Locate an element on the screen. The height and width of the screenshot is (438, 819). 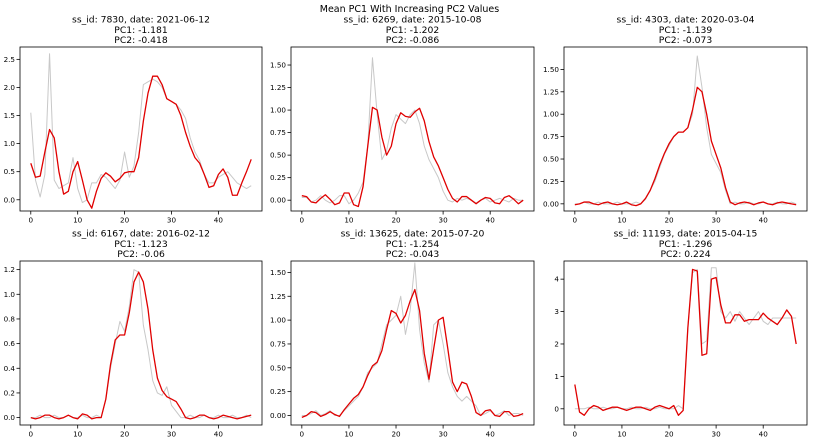
y-tick-label: 0.2 is located at coordinates (9, 392).